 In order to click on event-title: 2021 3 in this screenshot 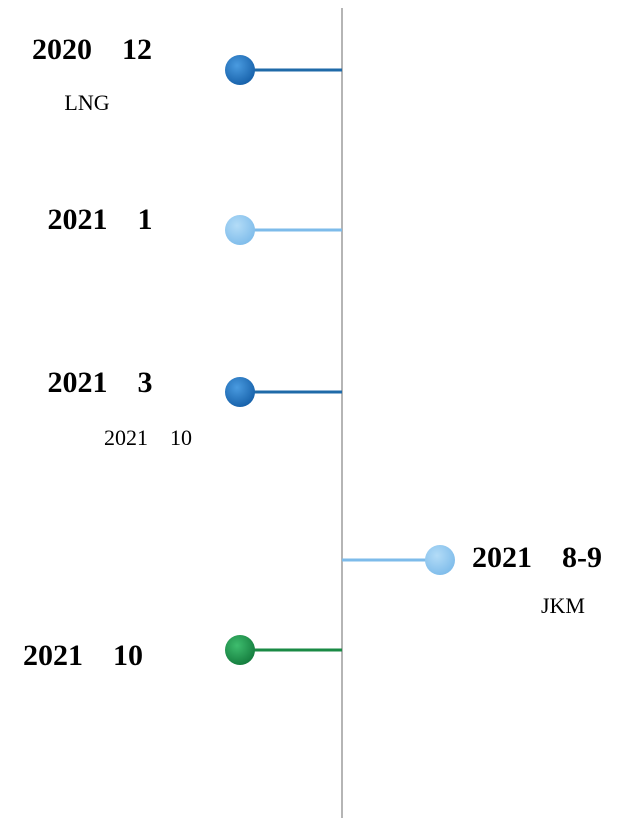, I will do `click(100, 382)`.